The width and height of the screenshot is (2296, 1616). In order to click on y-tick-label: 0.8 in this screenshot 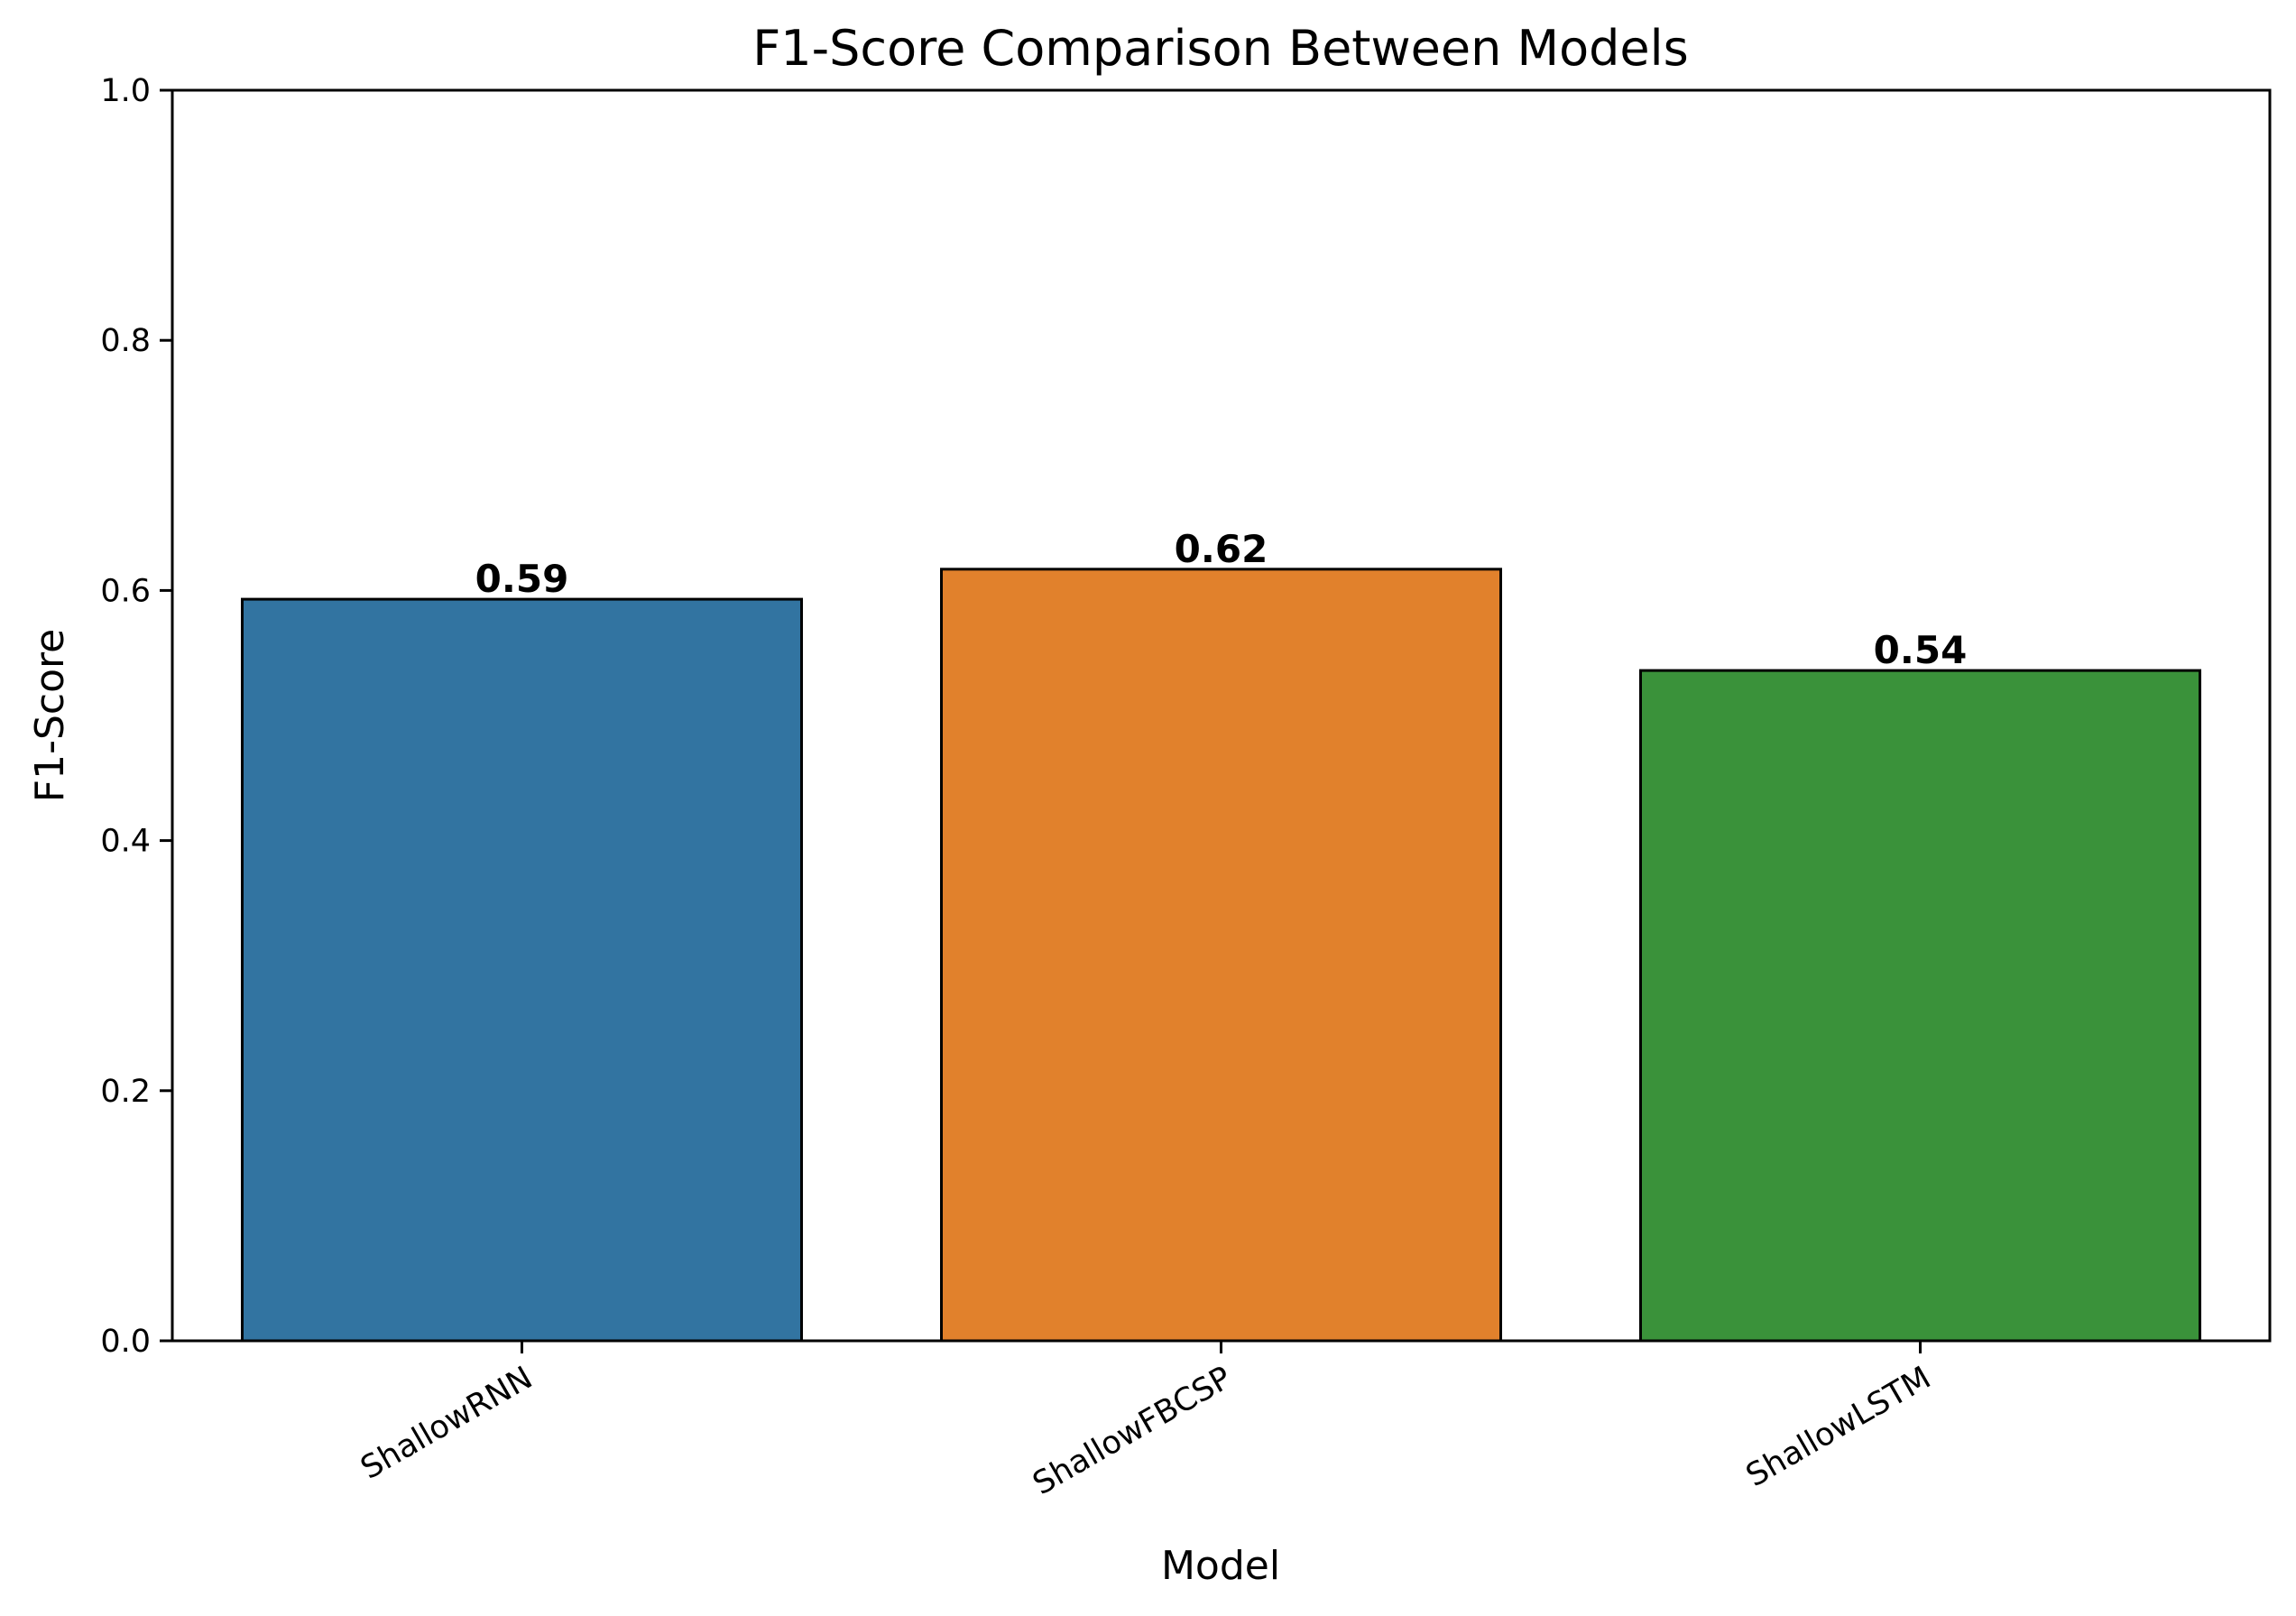, I will do `click(126, 341)`.